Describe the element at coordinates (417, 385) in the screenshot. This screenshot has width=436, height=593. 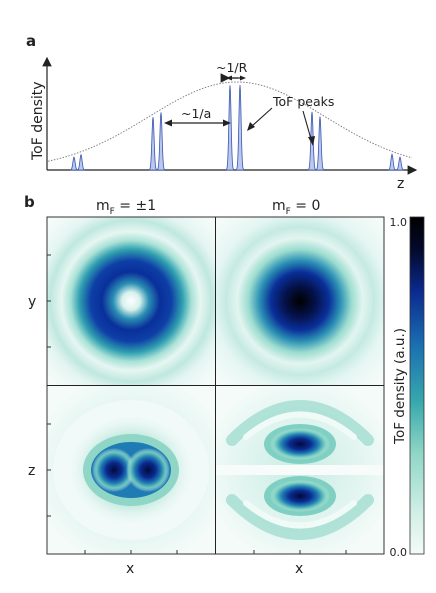
I see `colorbar` at that location.